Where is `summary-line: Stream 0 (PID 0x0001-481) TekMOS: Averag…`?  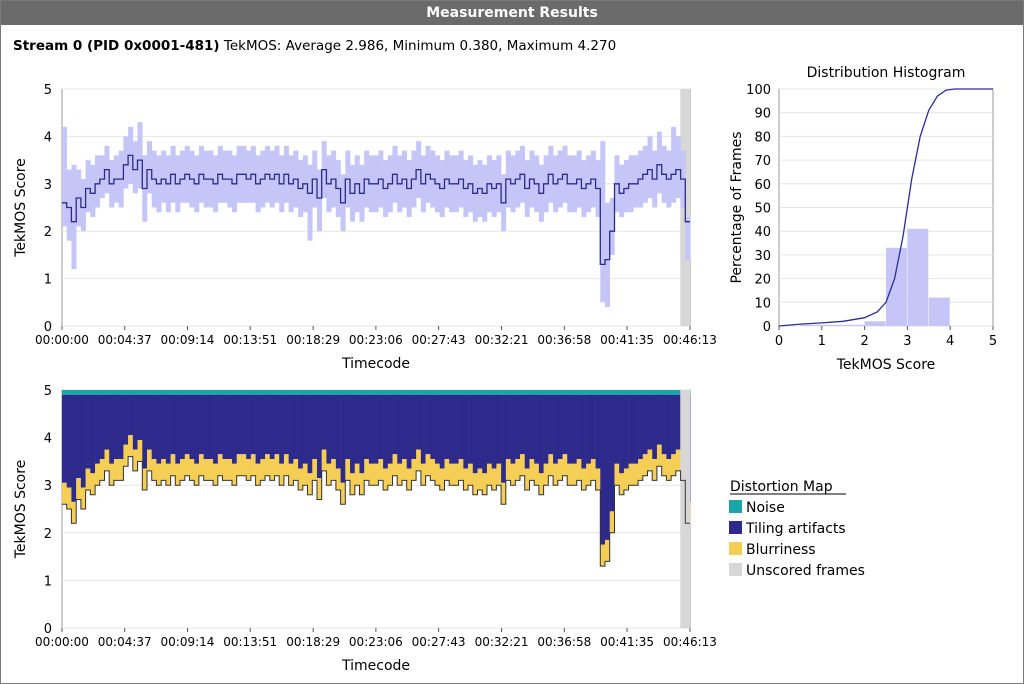 summary-line: Stream 0 (PID 0x0001-481) TekMOS: Averag… is located at coordinates (314, 46).